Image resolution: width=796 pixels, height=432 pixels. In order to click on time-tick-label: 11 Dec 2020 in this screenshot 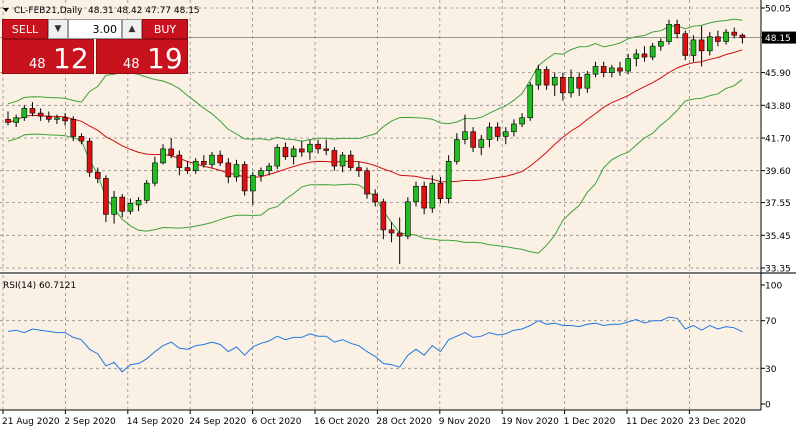, I will do `click(655, 422)`.